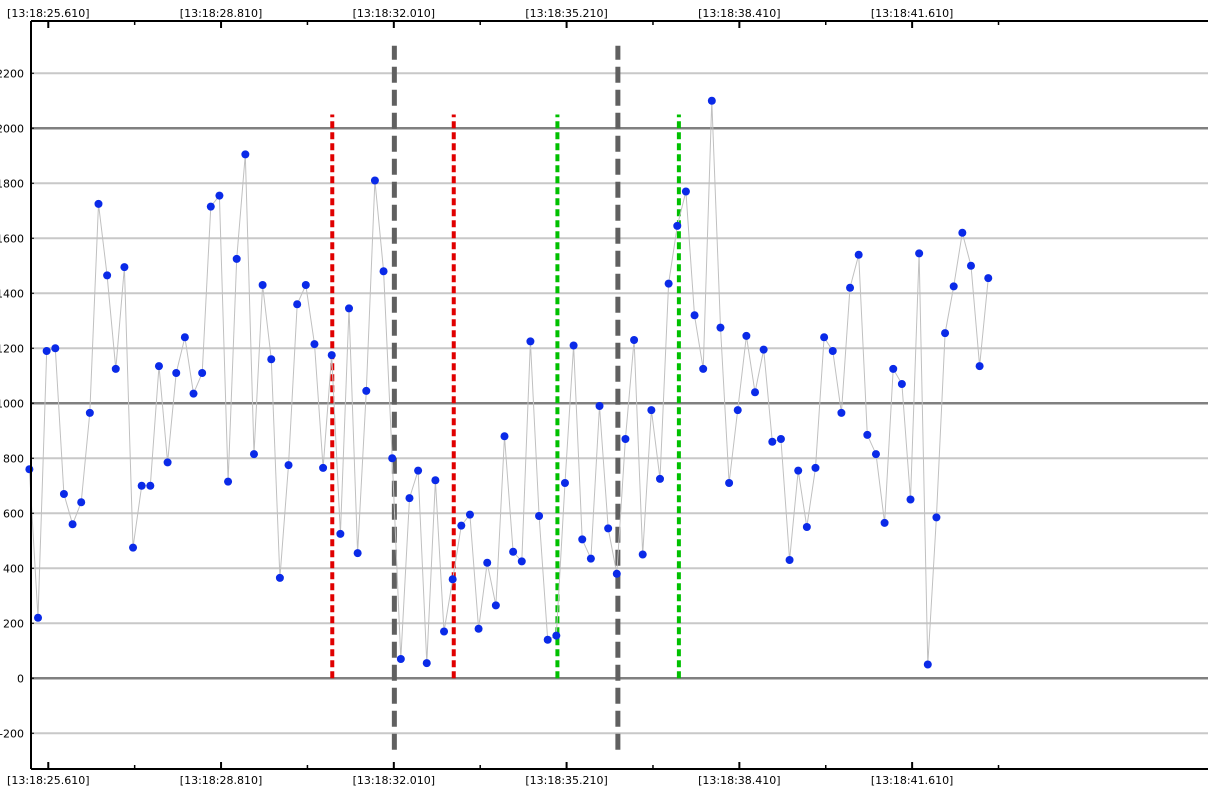  I want to click on y-tick-label-10: 1800, so click(12, 183).